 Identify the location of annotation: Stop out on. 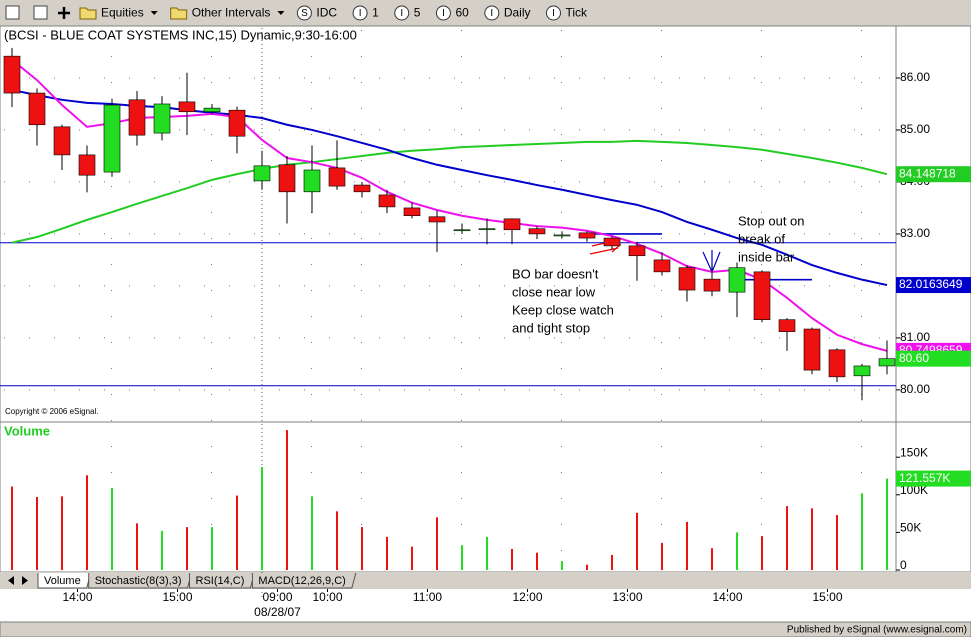
(771, 220).